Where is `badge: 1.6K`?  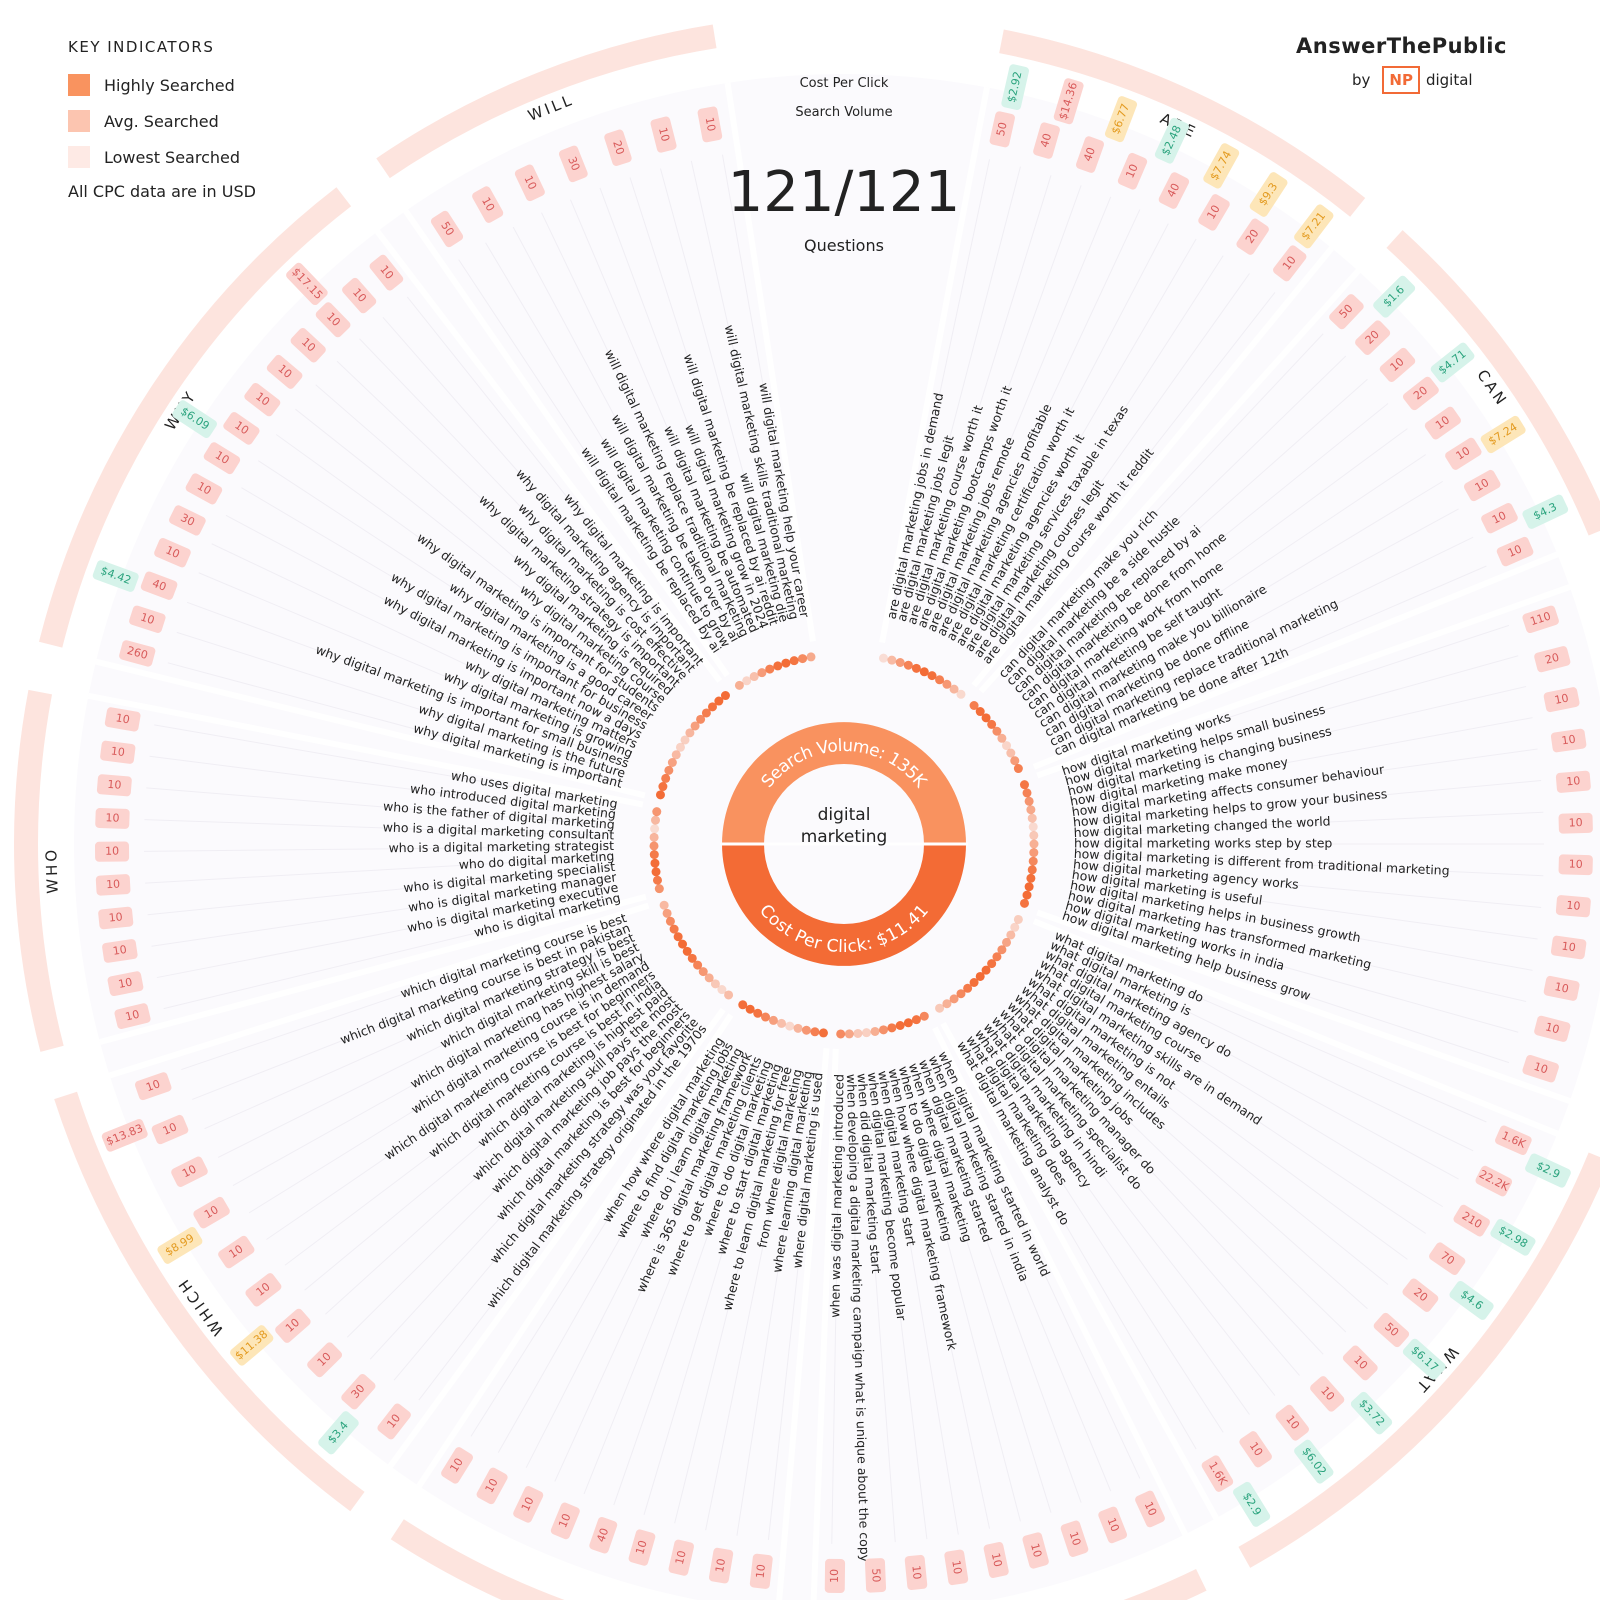 badge: 1.6K is located at coordinates (1513, 1140).